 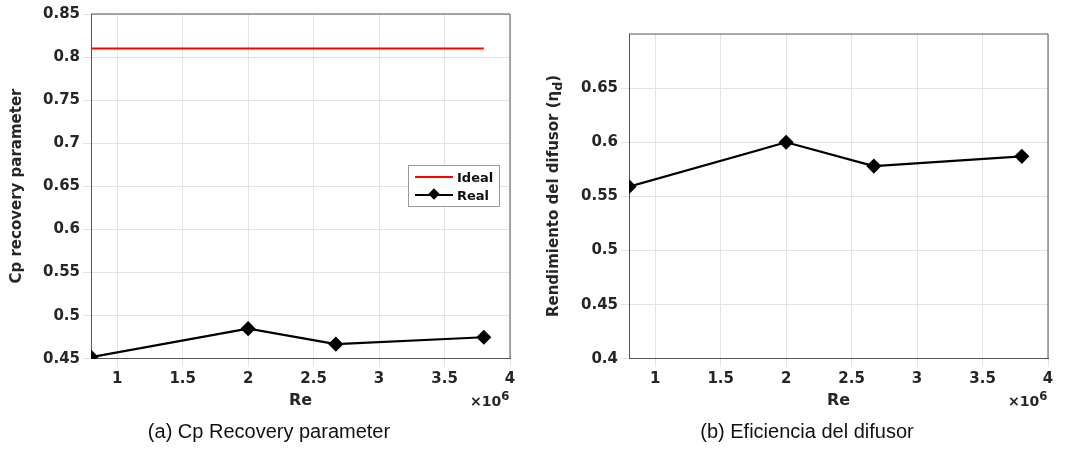 What do you see at coordinates (473, 195) in the screenshot?
I see `legend-label: Real` at bounding box center [473, 195].